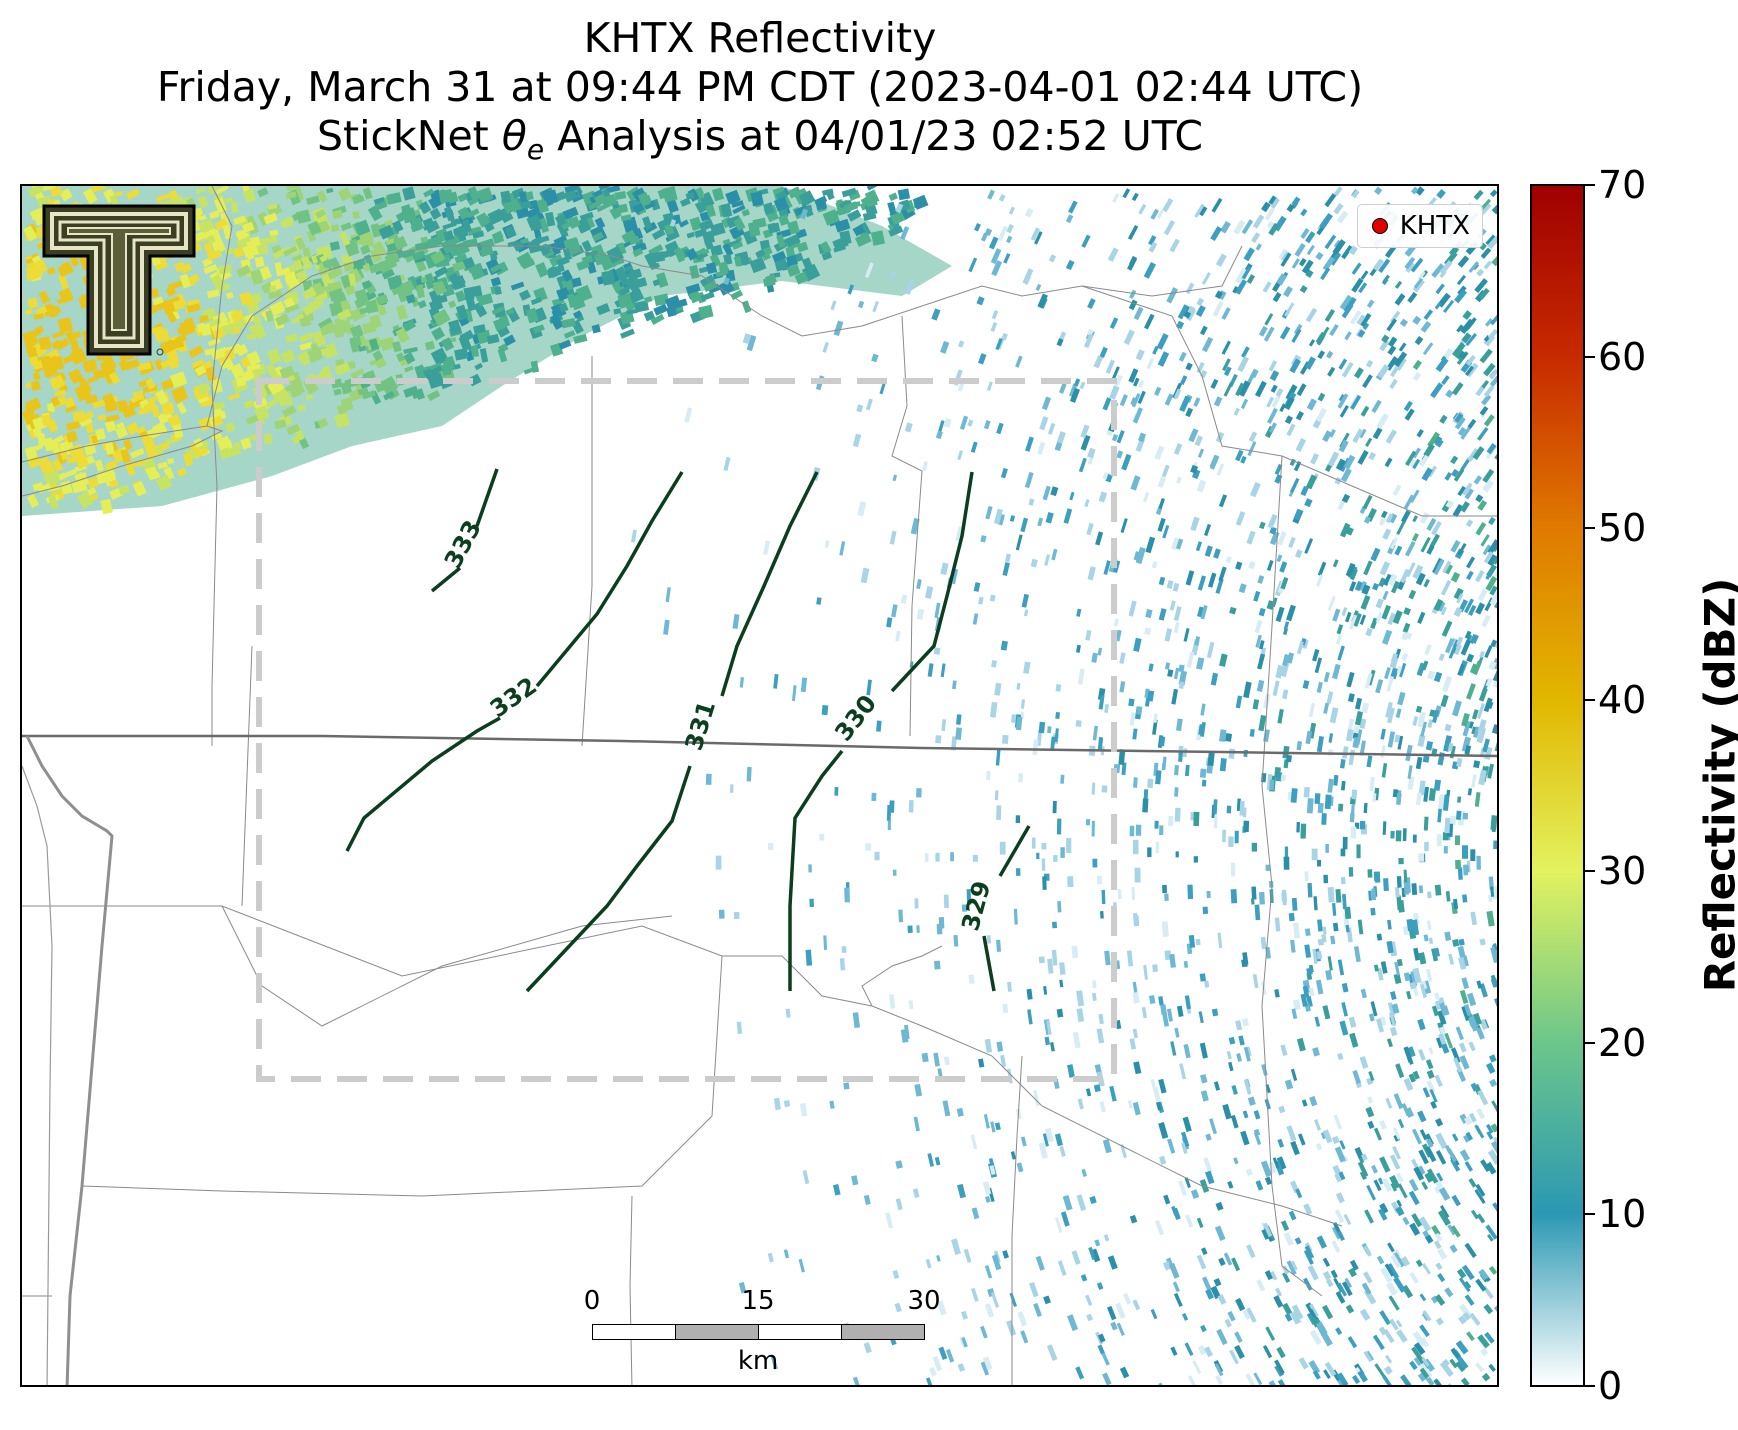 The width and height of the screenshot is (1738, 1430). What do you see at coordinates (760, 38) in the screenshot?
I see `title-line-1: KHTX Reflectivity` at bounding box center [760, 38].